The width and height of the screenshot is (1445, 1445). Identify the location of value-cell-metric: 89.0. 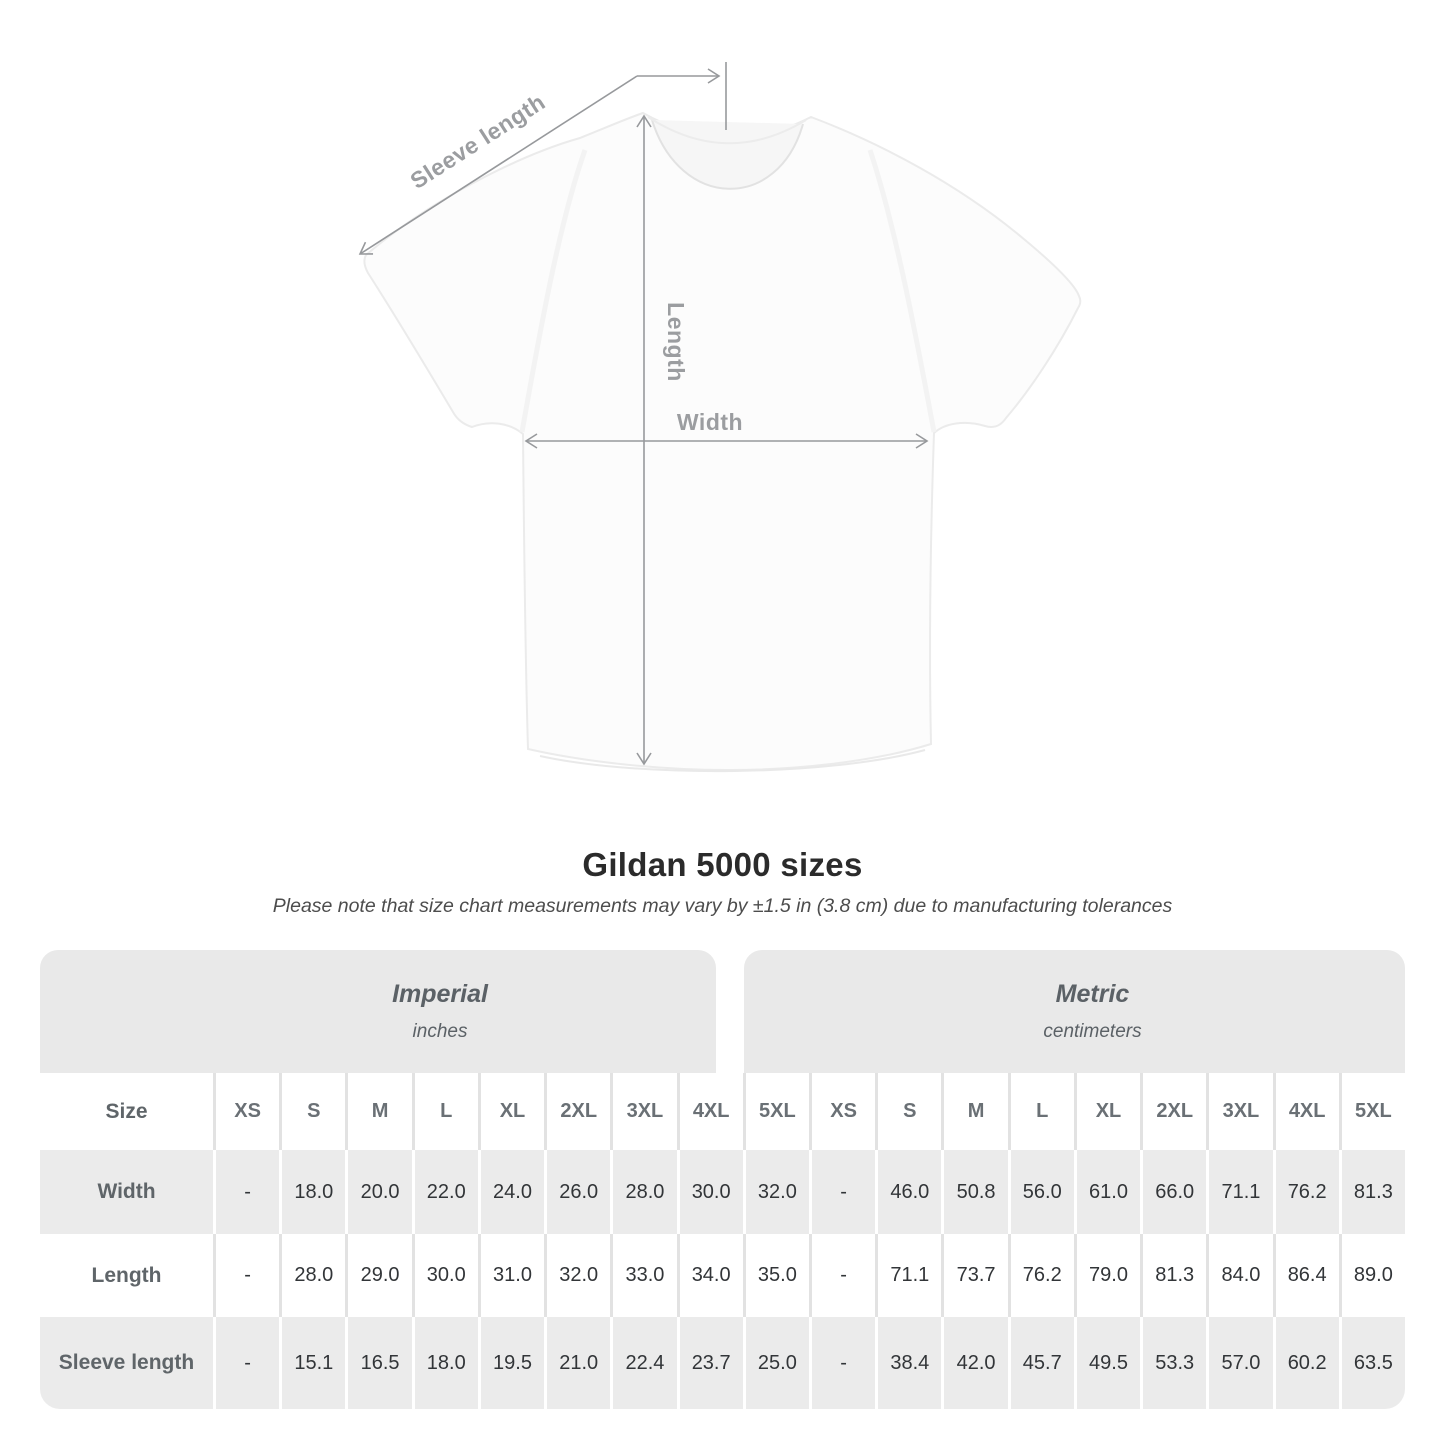
(1371, 1275).